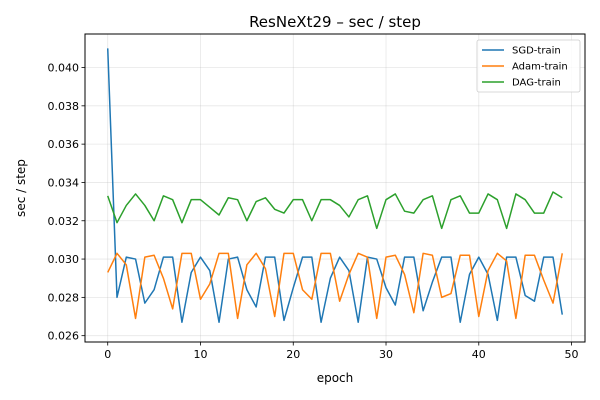  Describe the element at coordinates (64, 68) in the screenshot. I see `y-tick-label: 0.040` at that location.